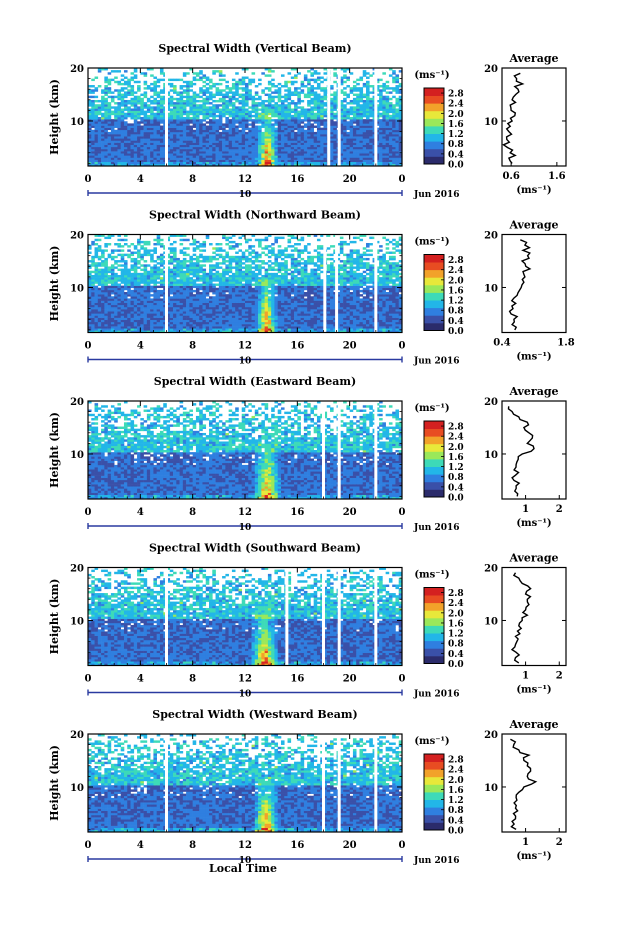 This screenshot has height=929, width=621. What do you see at coordinates (533, 58) in the screenshot?
I see `average-title: Average` at bounding box center [533, 58].